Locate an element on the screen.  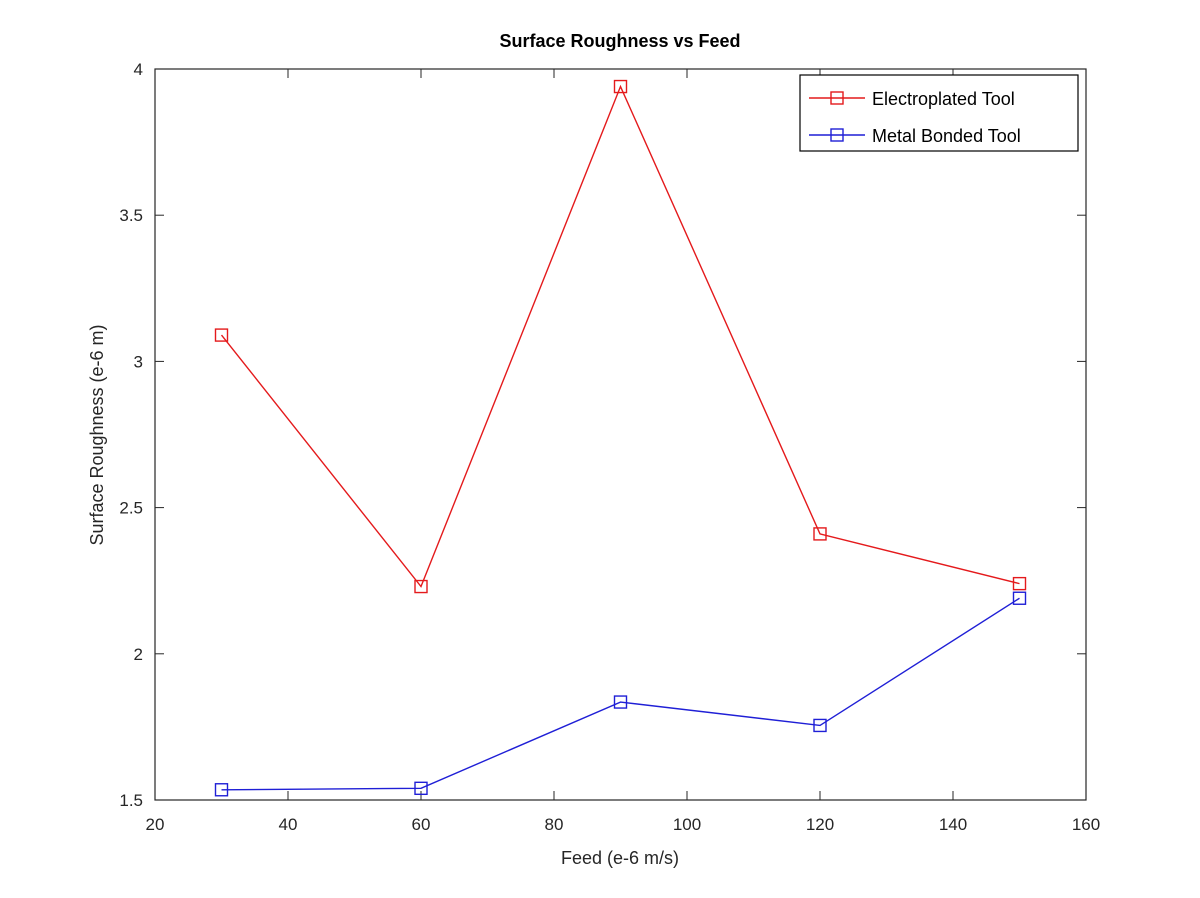
x-tick-label: 20 is located at coordinates (155, 824).